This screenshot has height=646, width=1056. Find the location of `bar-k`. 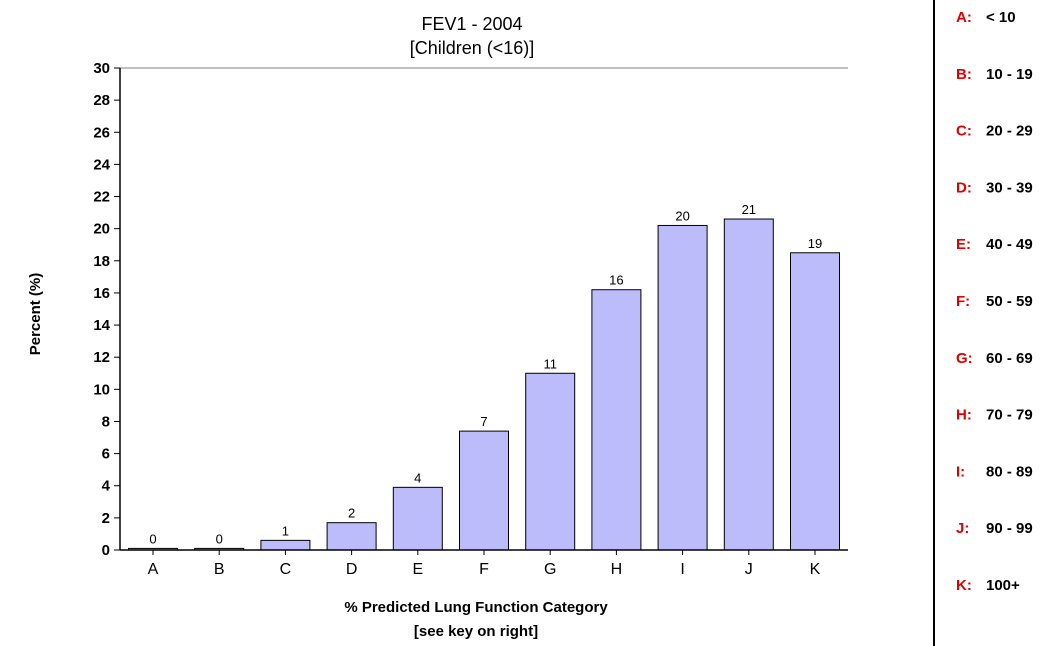

bar-k is located at coordinates (815, 401).